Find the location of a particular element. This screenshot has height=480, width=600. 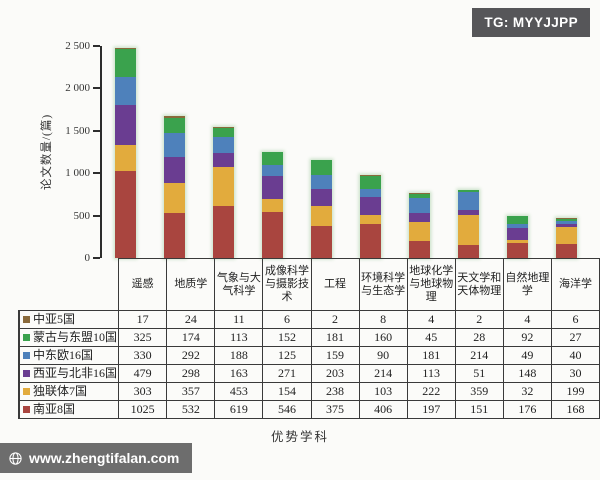

legend-item: 中东欧16国 is located at coordinates (69, 355).